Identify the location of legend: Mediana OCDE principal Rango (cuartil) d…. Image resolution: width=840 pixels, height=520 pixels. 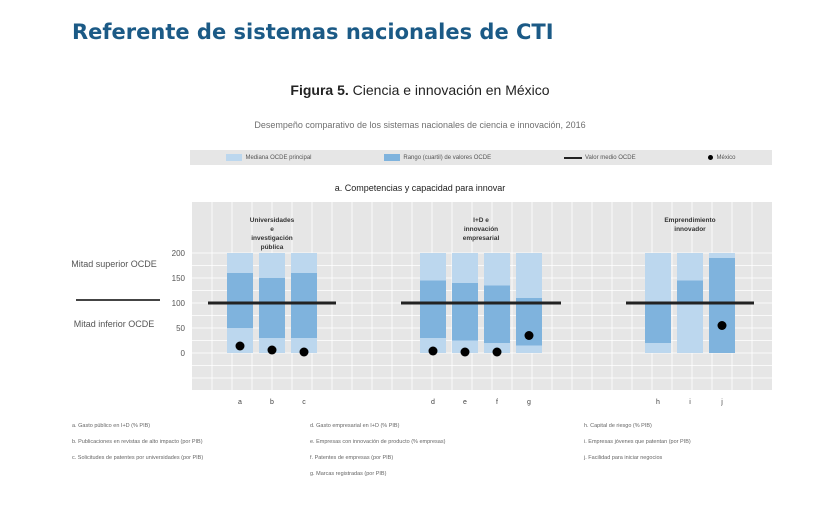
(481, 157).